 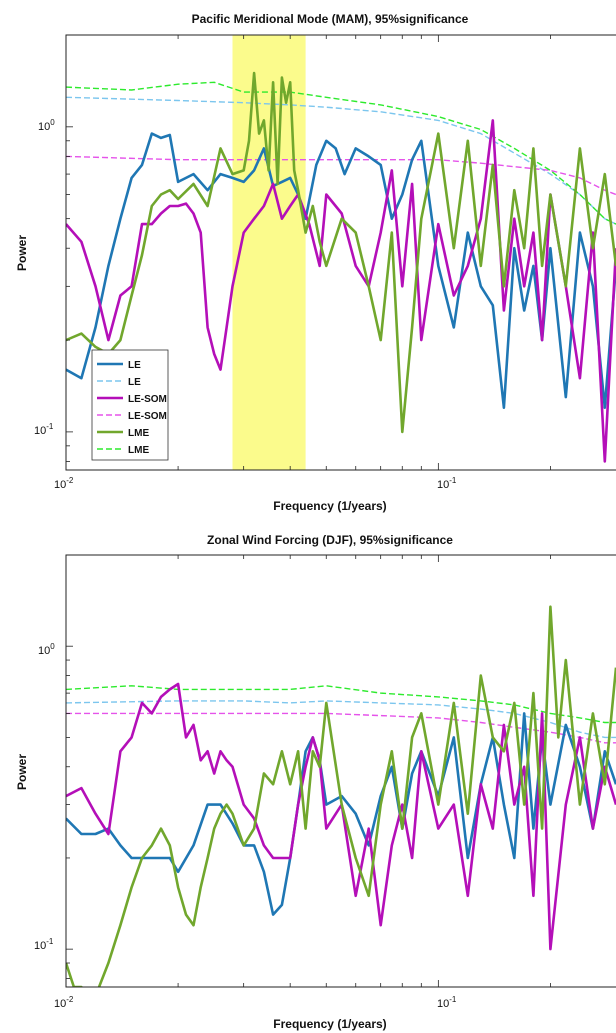 I want to click on xtick-label-top-1: 10⁻², so click(x=64, y=483).